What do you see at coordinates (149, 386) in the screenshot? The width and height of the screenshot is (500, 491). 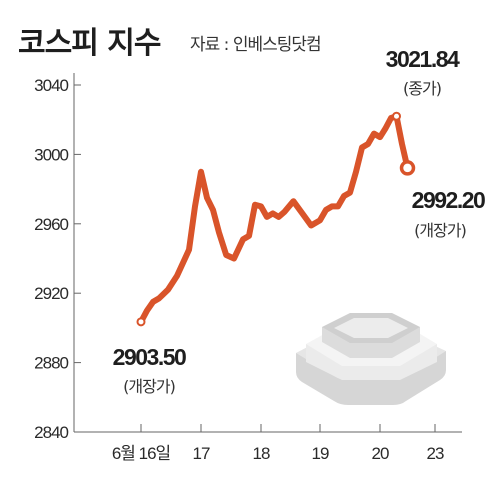 I see `annotation-label-start: (개장가)` at bounding box center [149, 386].